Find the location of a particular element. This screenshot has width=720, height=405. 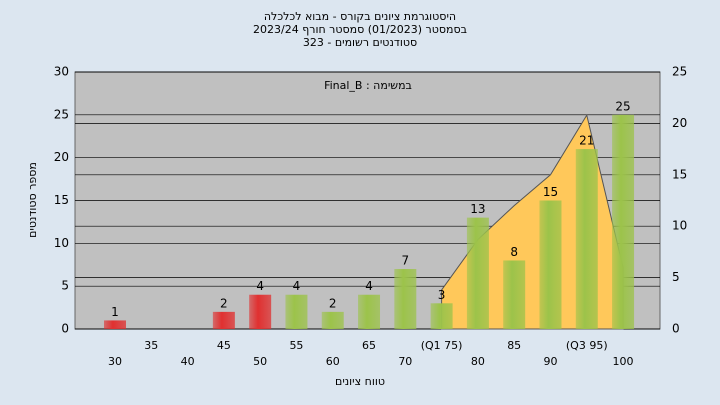

annotation: Final_B : במשימה is located at coordinates (368, 85).